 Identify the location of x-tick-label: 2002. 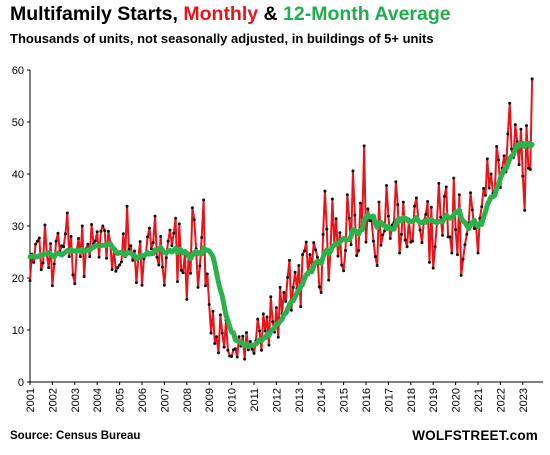
(53, 400).